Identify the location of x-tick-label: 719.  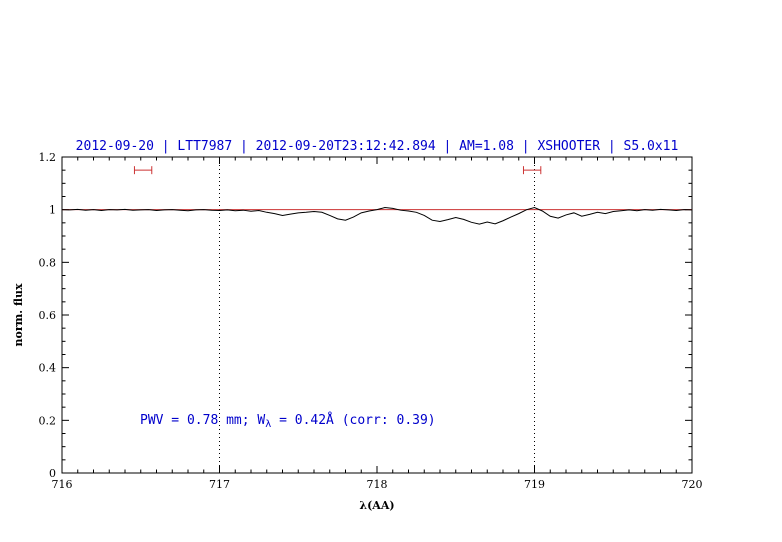
(534, 484).